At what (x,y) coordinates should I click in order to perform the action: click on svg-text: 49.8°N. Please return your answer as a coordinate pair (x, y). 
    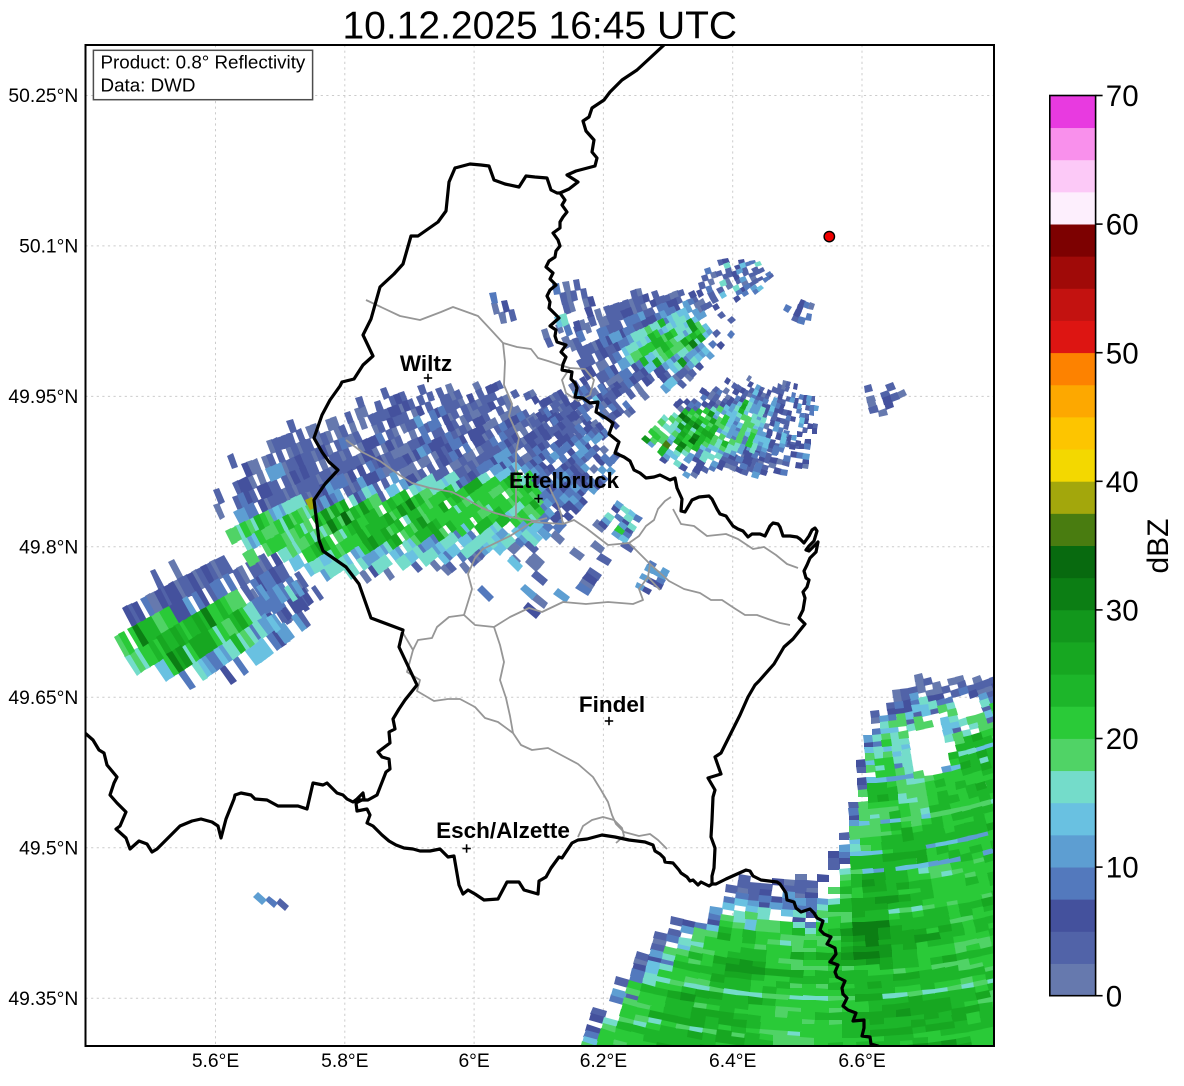
    Looking at the image, I should click on (48, 548).